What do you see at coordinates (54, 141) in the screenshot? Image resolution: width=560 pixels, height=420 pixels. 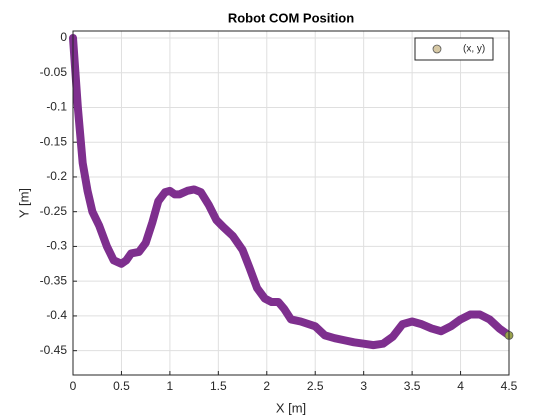 I see `y-tick-label: -0.15` at bounding box center [54, 141].